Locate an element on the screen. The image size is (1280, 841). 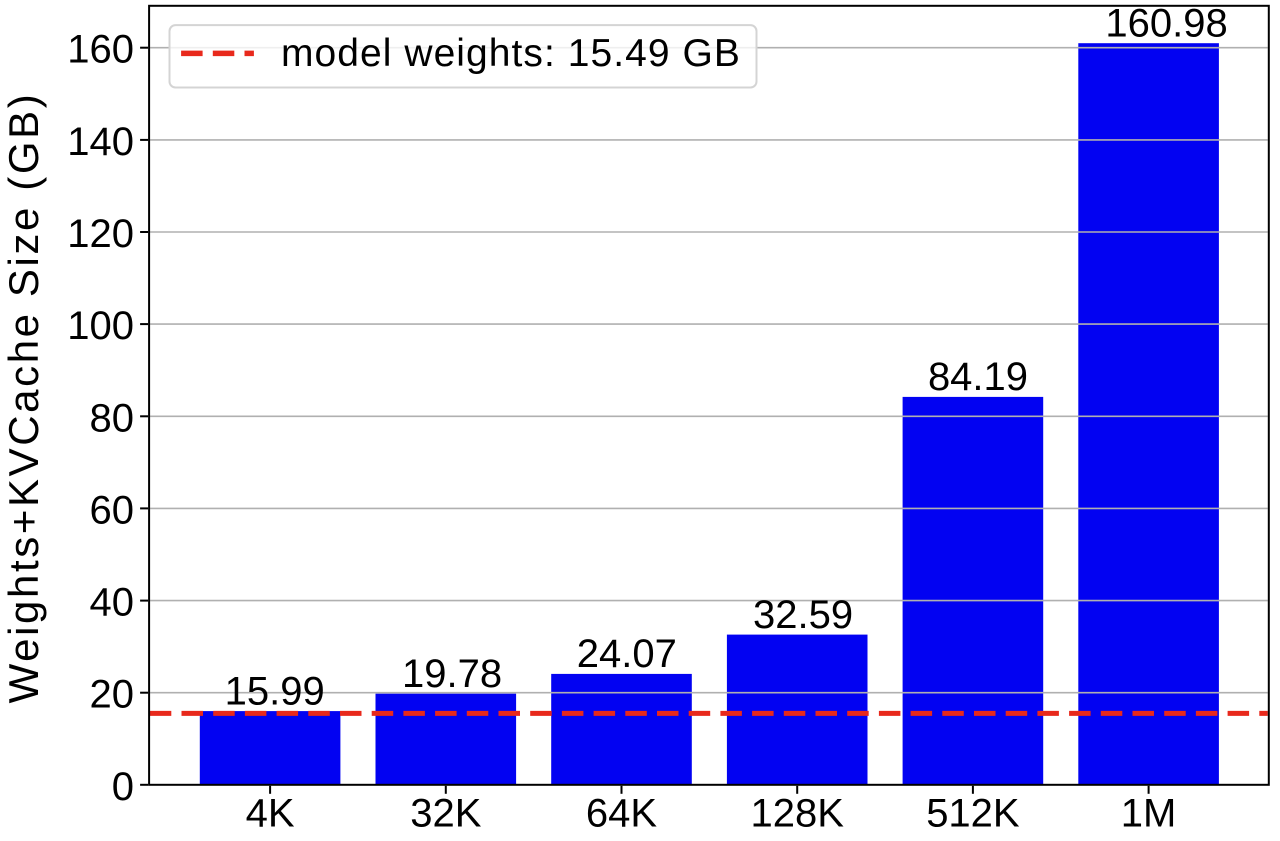
svg-text: 140 is located at coordinates (100, 142).